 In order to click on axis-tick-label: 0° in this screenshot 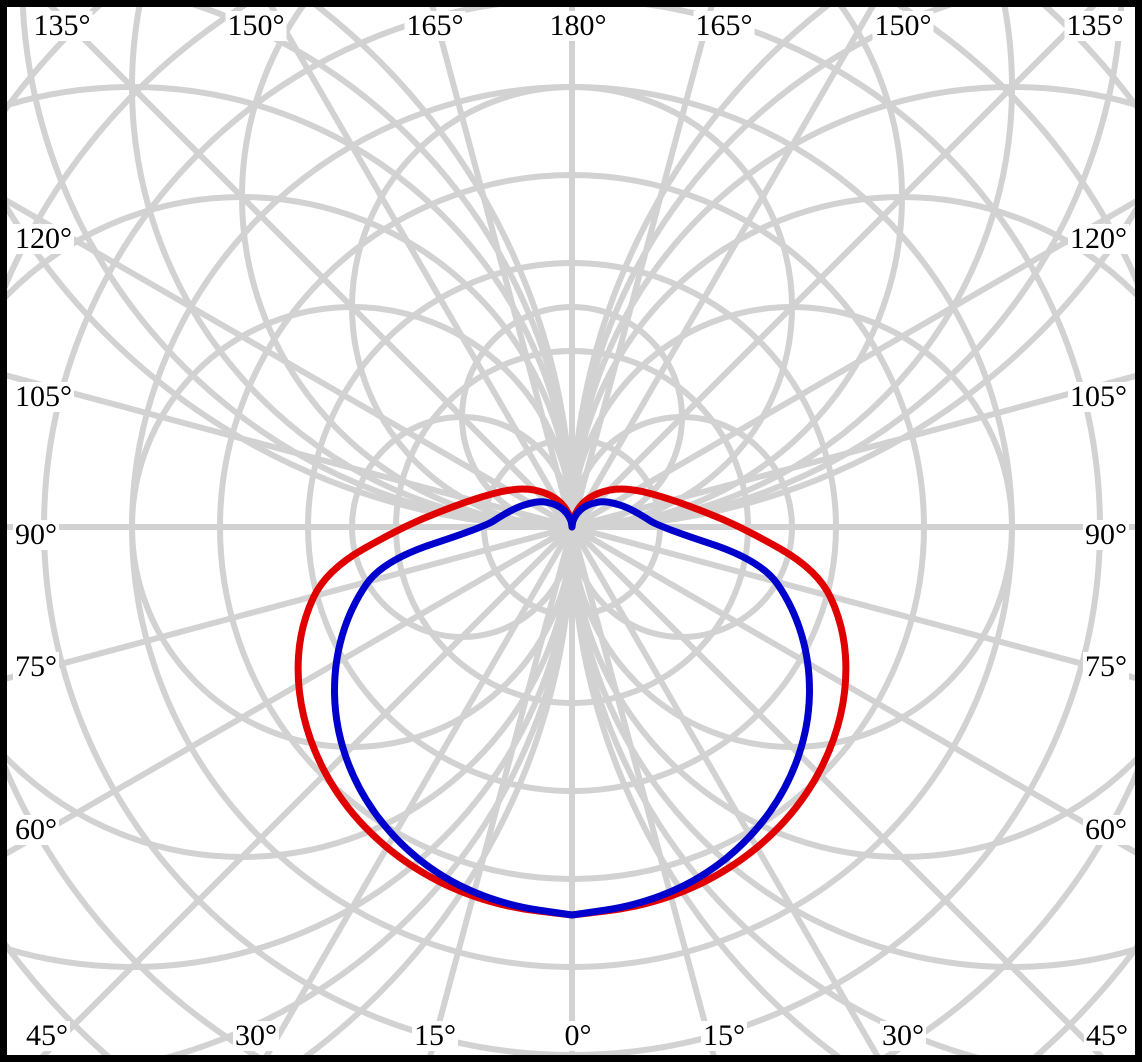, I will do `click(578, 1035)`.